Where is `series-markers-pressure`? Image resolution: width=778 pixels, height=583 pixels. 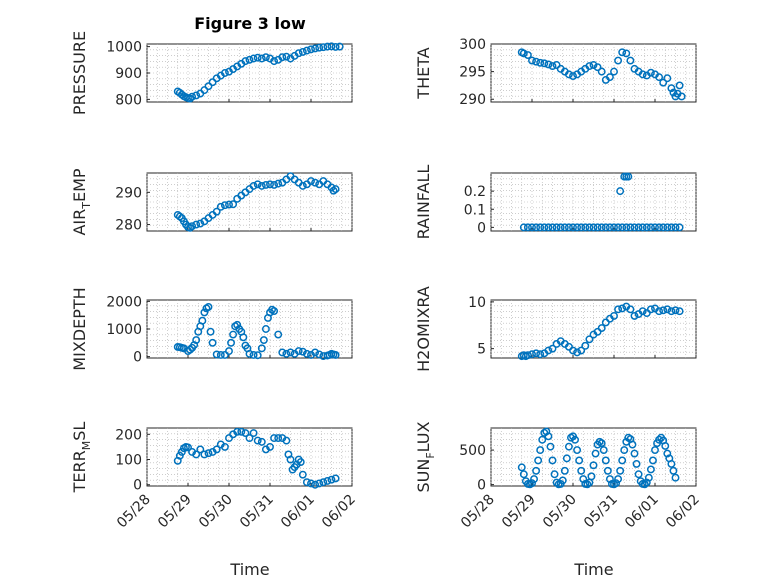
series-markers-pressure is located at coordinates (258, 72).